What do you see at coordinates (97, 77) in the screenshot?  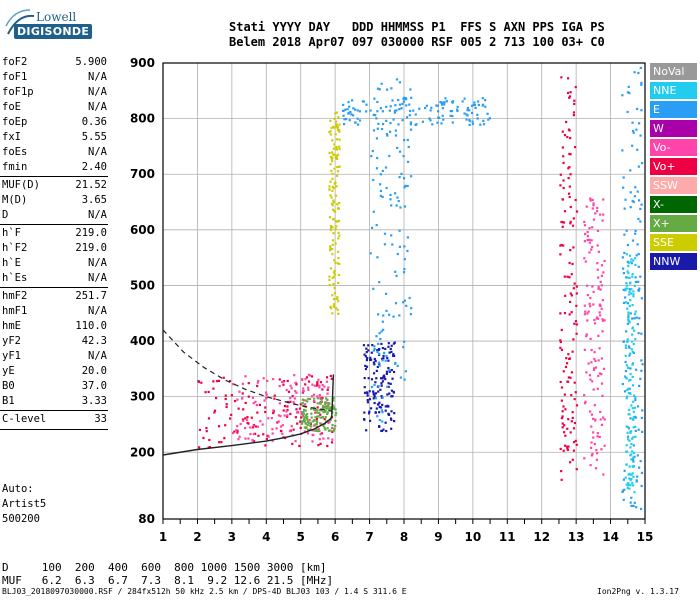 I see `param-value: N/A` at bounding box center [97, 77].